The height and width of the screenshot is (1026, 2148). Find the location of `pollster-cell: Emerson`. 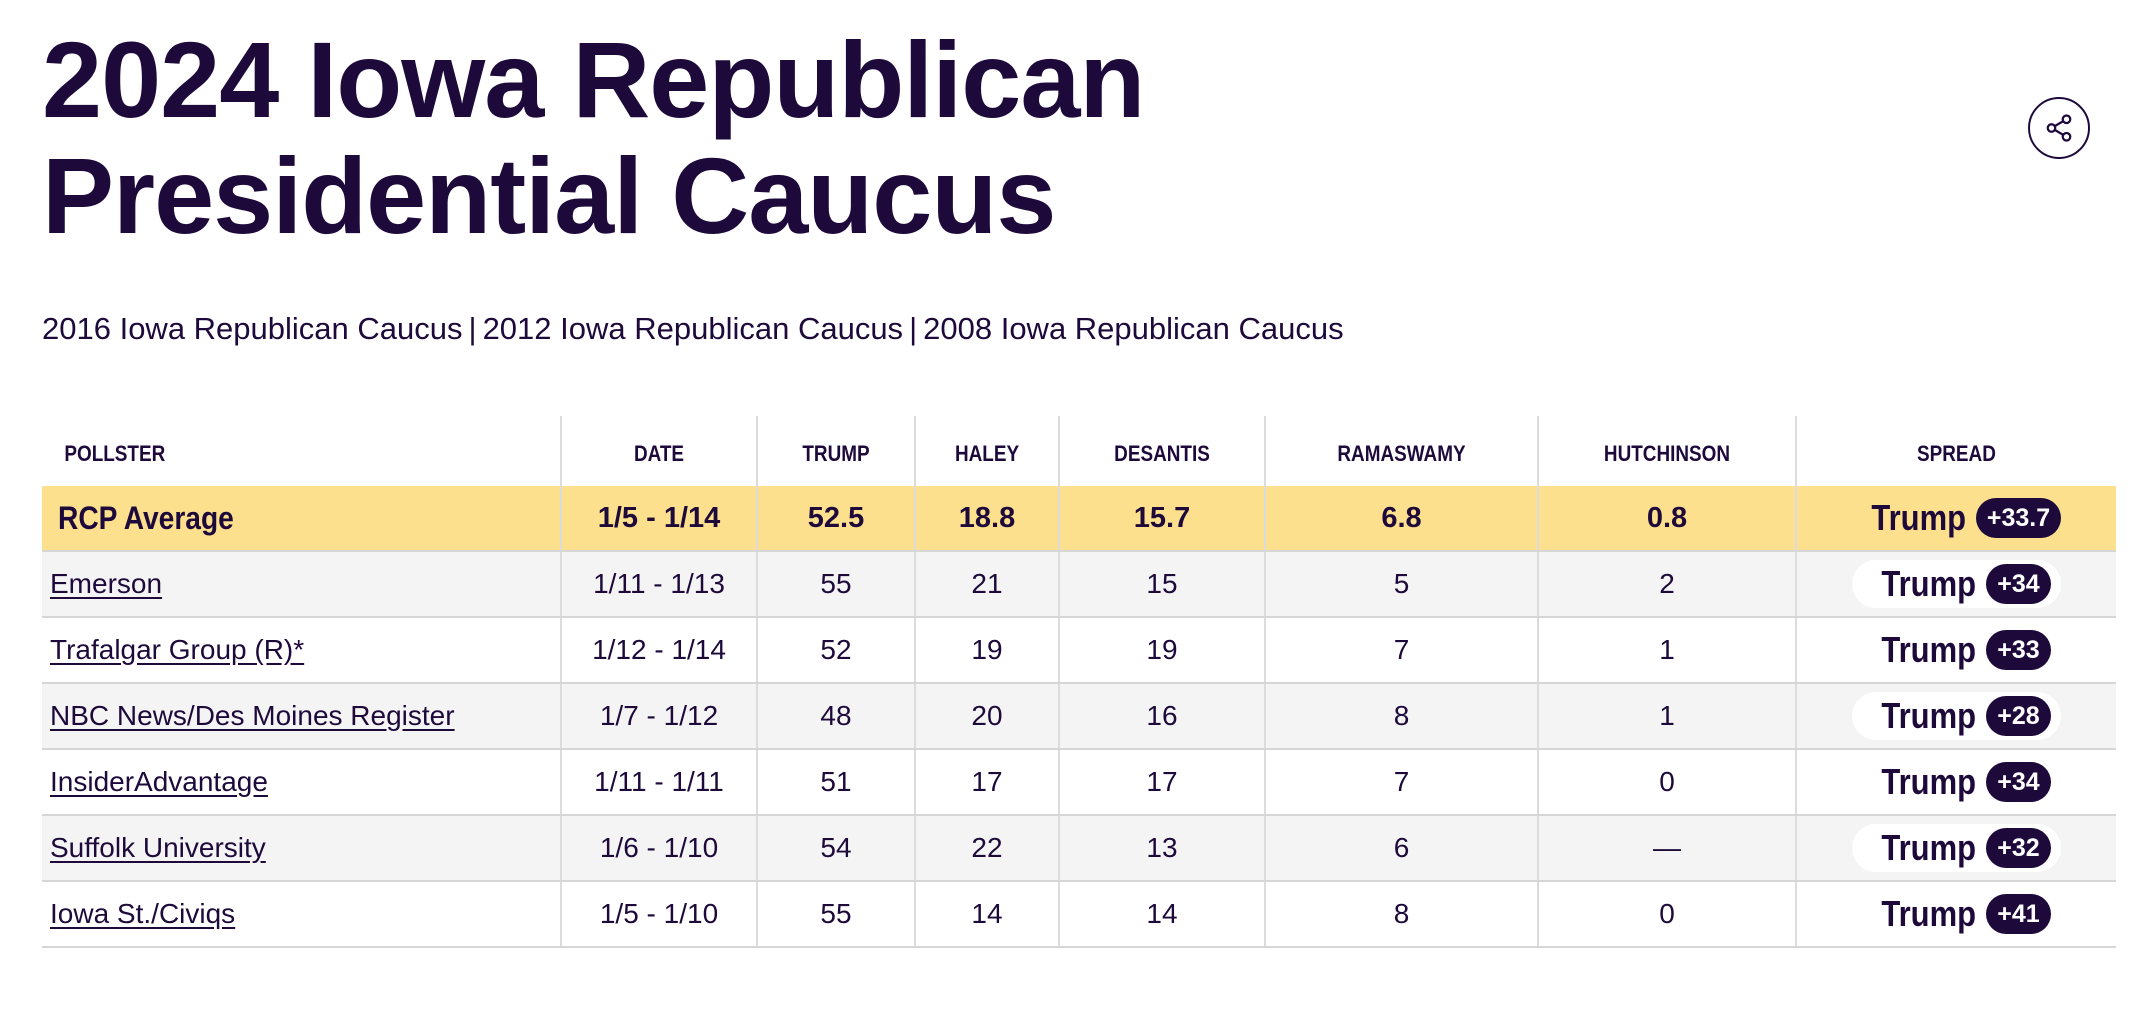

pollster-cell: Emerson is located at coordinates (301, 584).